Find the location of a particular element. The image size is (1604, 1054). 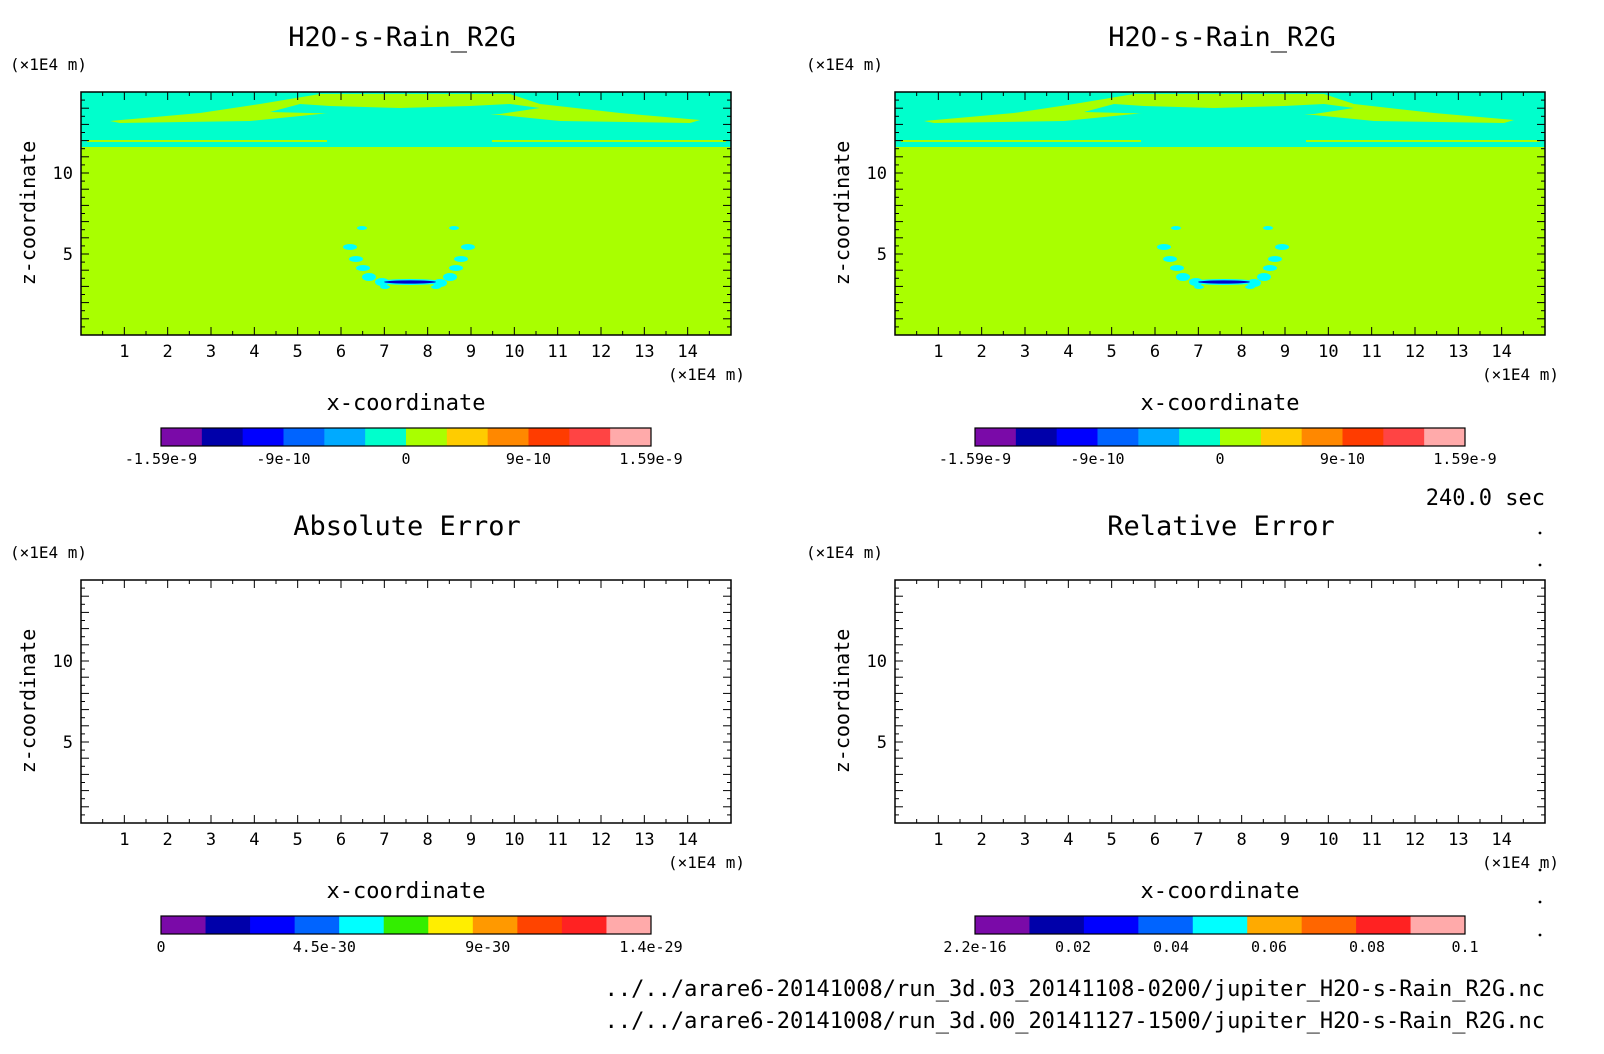

field-background is located at coordinates (1220, 701).